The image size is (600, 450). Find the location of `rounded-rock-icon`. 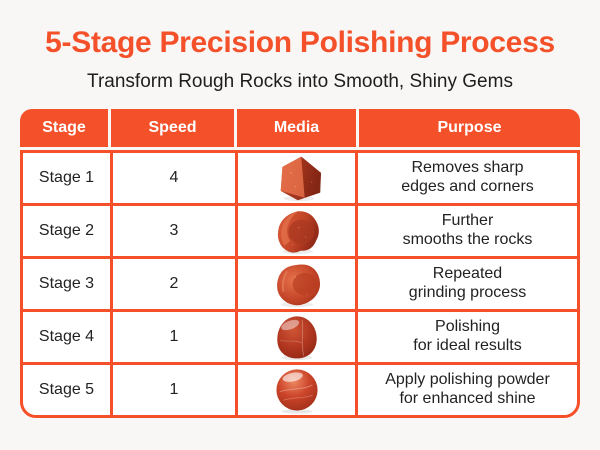

rounded-rock-icon is located at coordinates (298, 286).